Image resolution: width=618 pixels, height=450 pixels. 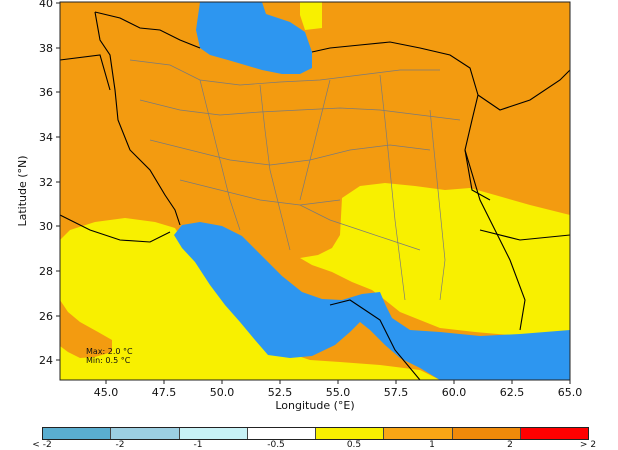 I want to click on y-tick-label: 34, so click(x=46, y=137).